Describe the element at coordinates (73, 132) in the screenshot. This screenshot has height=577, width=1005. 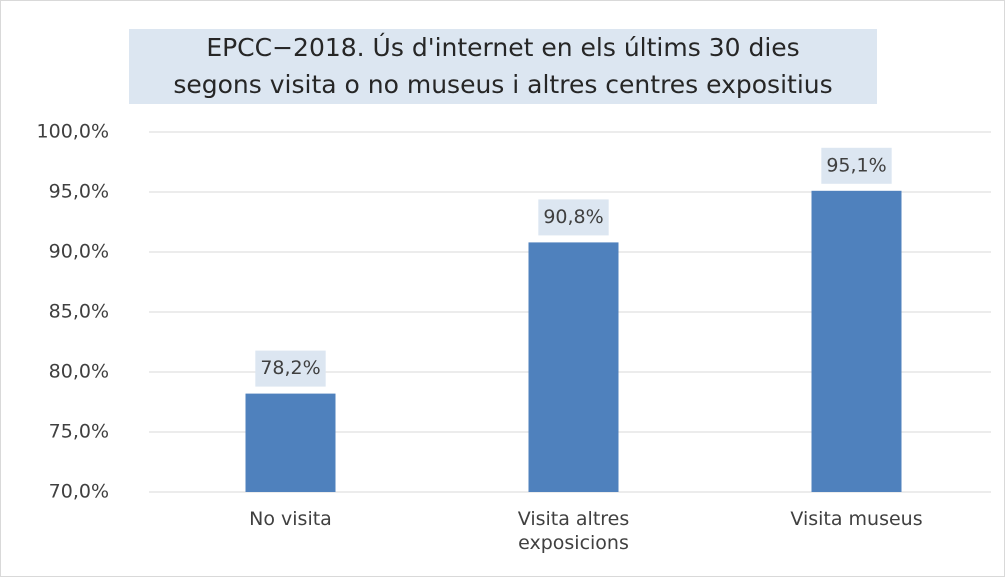
I see `y-tick-label: 100,0%` at that location.